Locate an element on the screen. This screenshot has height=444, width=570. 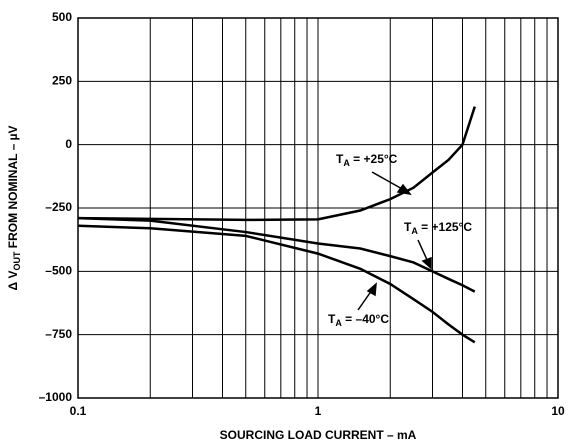
annotation: TA = –40°C is located at coordinates (358, 320).